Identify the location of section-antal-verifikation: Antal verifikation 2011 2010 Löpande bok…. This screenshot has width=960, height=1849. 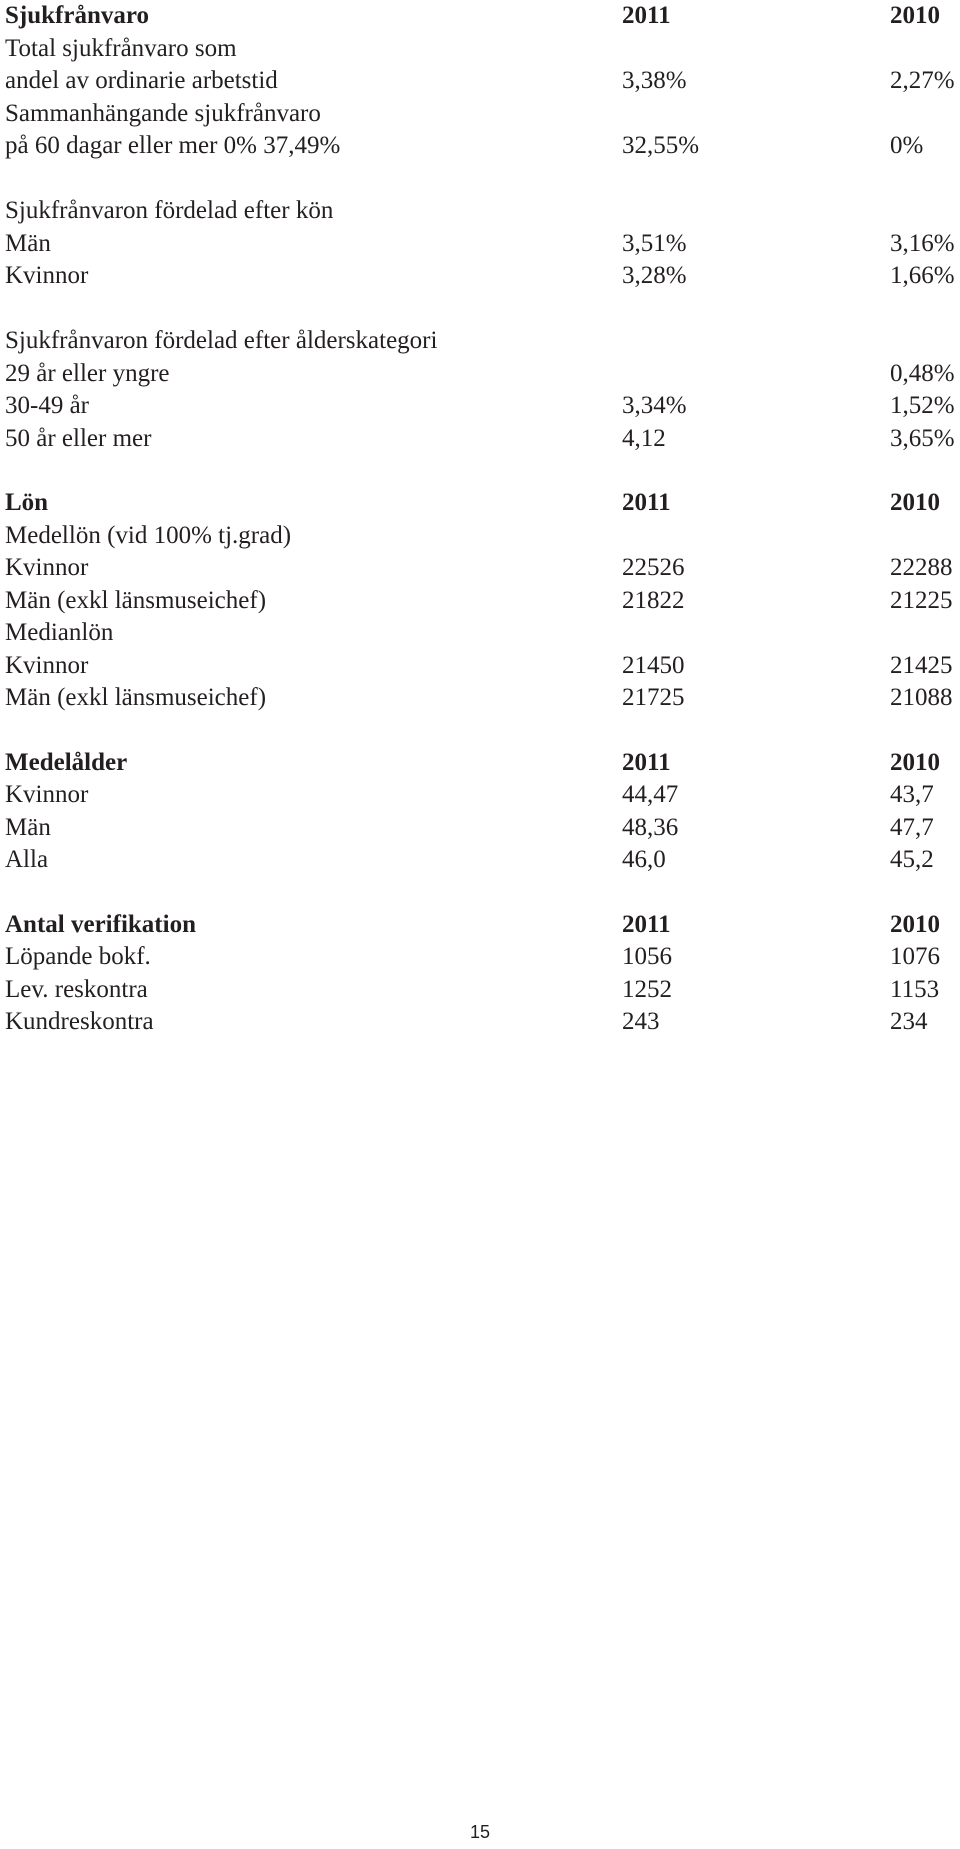
(480, 974).